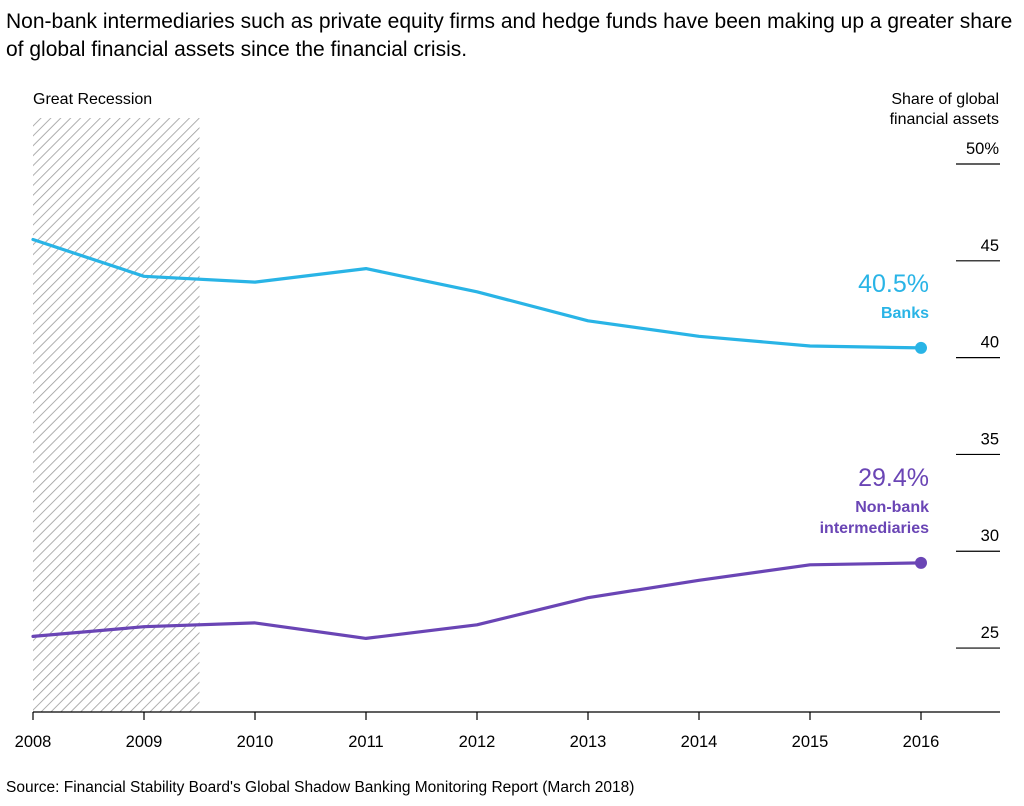  What do you see at coordinates (92, 99) in the screenshot?
I see `recession-label: Great Recession` at bounding box center [92, 99].